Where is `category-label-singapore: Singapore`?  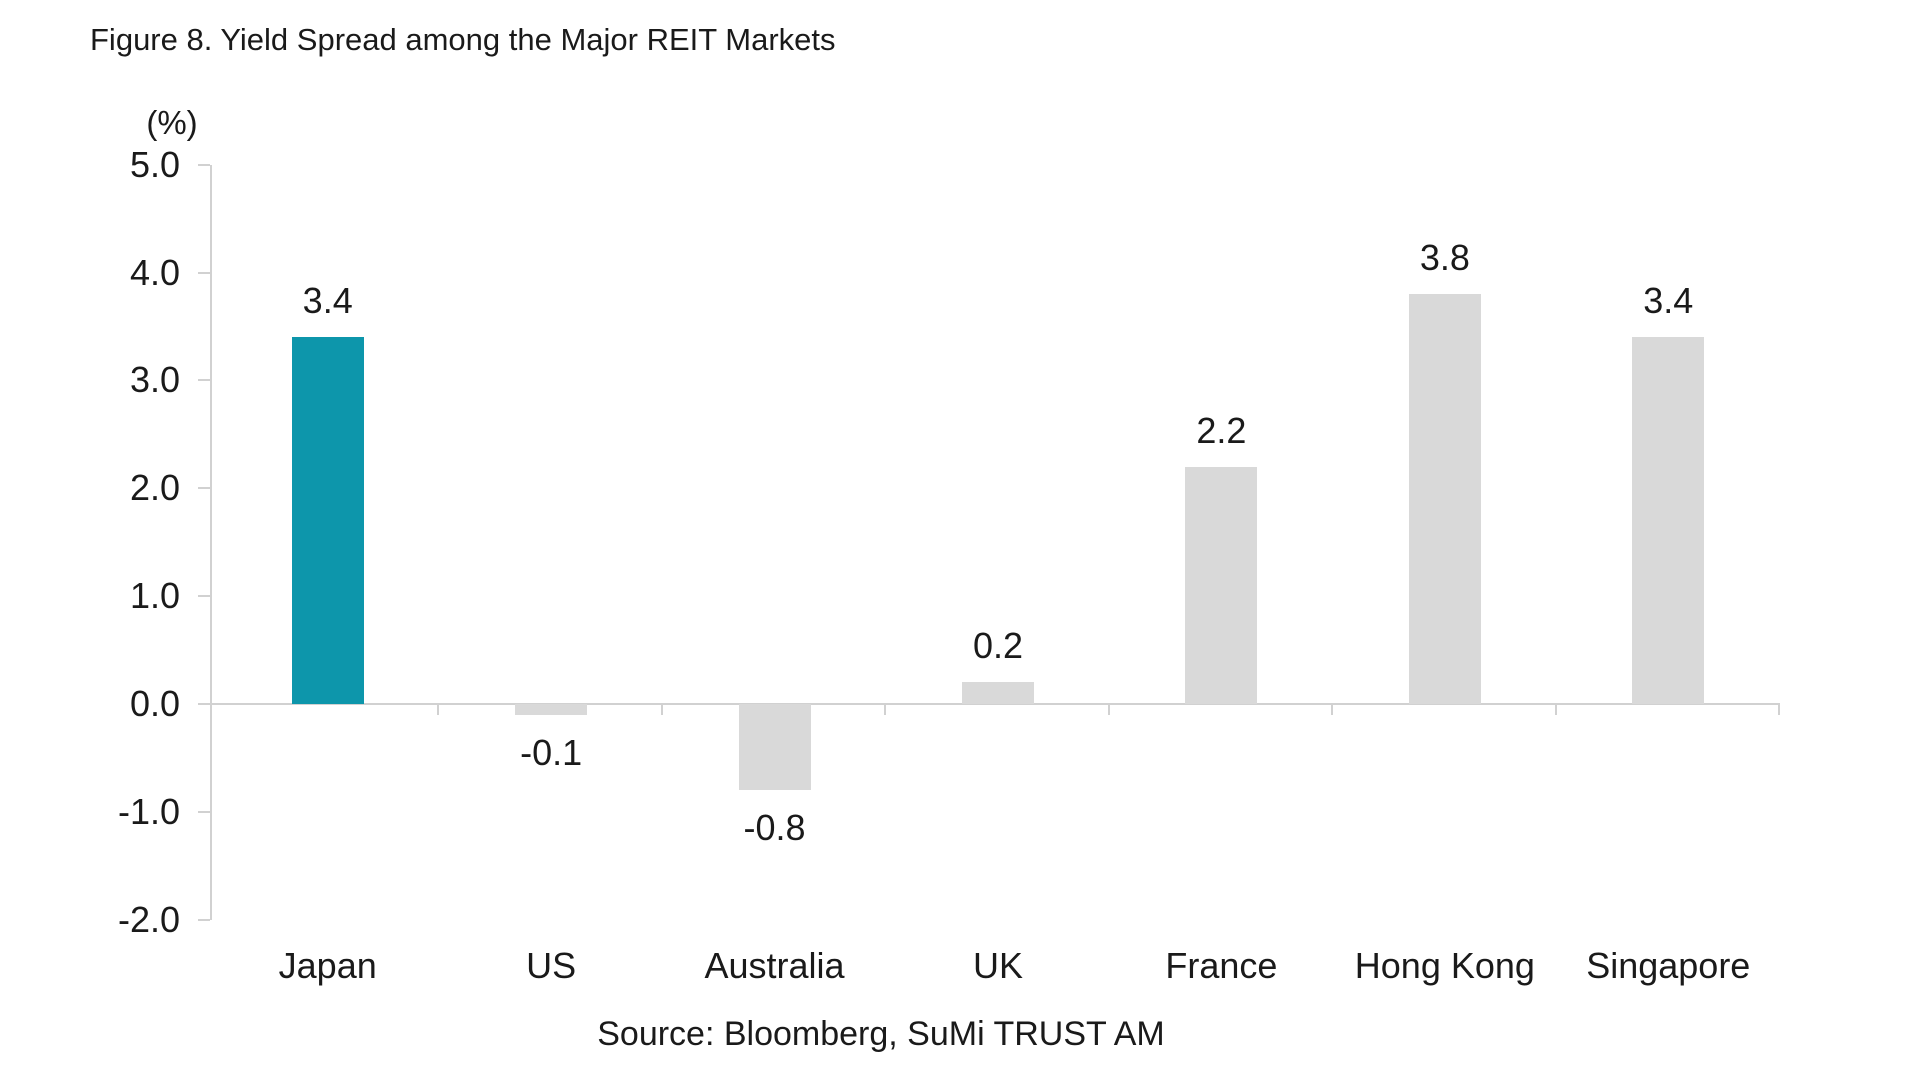
category-label-singapore: Singapore is located at coordinates (1668, 965).